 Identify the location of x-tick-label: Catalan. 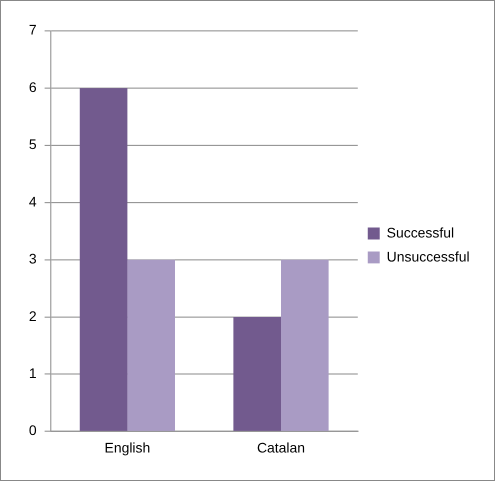
(281, 448).